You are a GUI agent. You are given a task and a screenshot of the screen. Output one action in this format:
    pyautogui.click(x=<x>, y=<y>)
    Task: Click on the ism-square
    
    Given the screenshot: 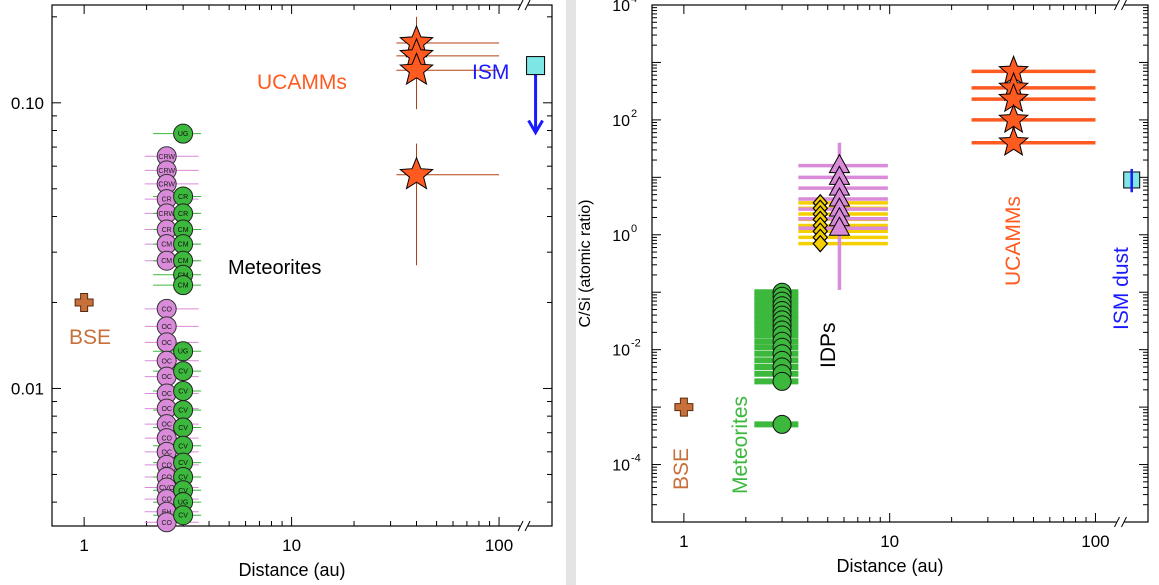 What is the action you would take?
    pyautogui.click(x=536, y=66)
    